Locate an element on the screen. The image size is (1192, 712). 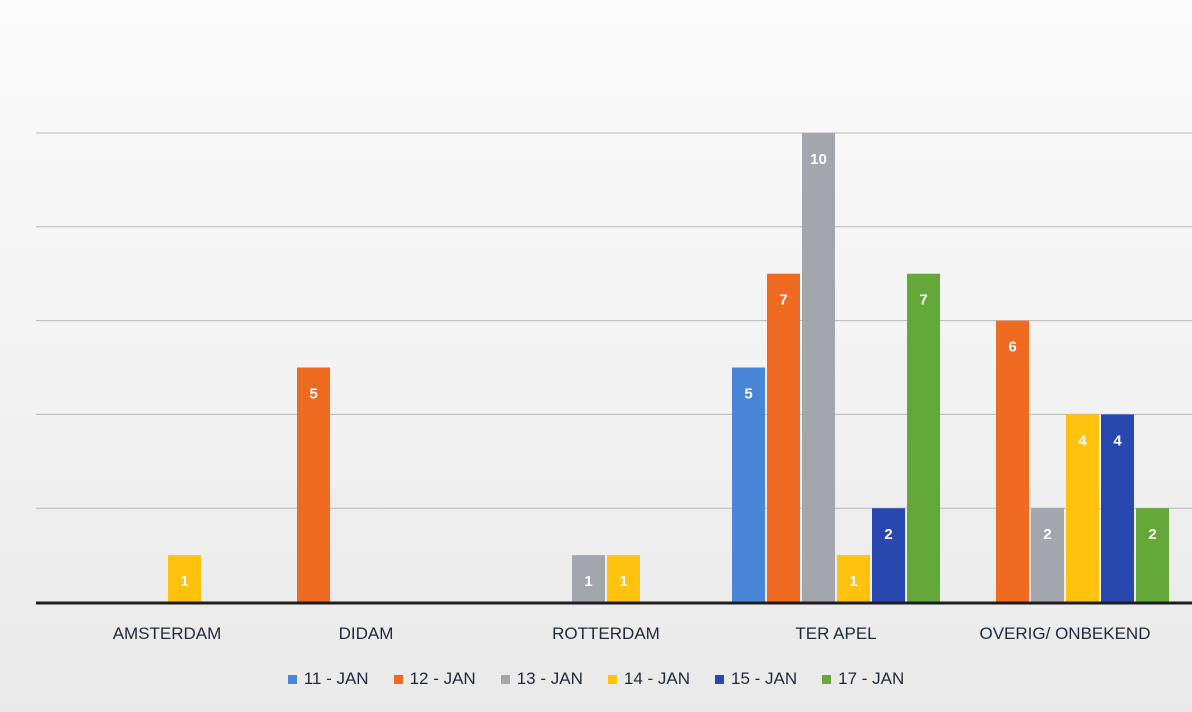
category-label: TER APEL is located at coordinates (835, 633).